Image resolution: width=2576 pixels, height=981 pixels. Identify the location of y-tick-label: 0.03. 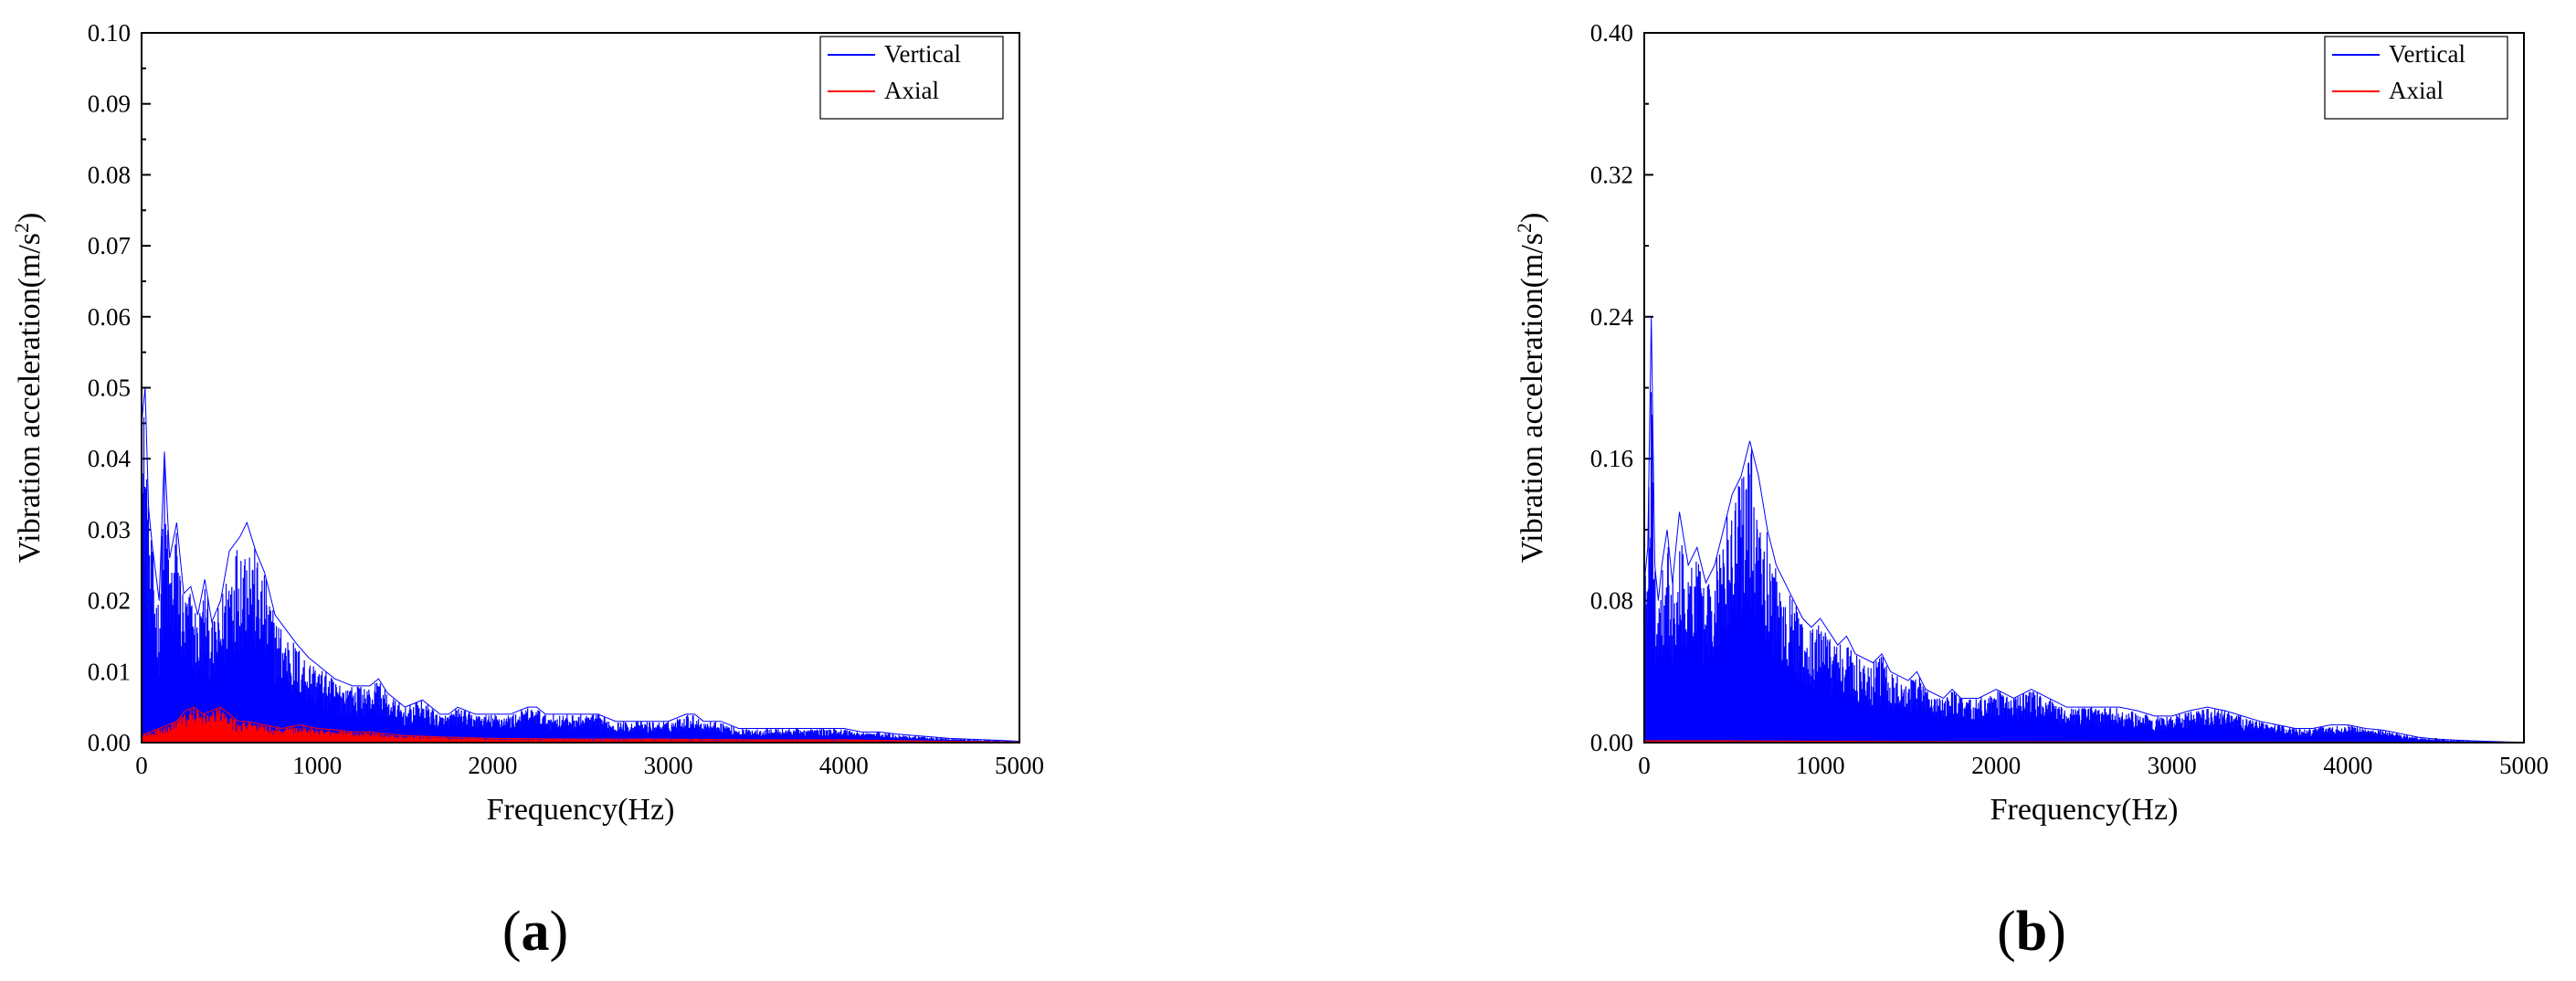
(109, 529).